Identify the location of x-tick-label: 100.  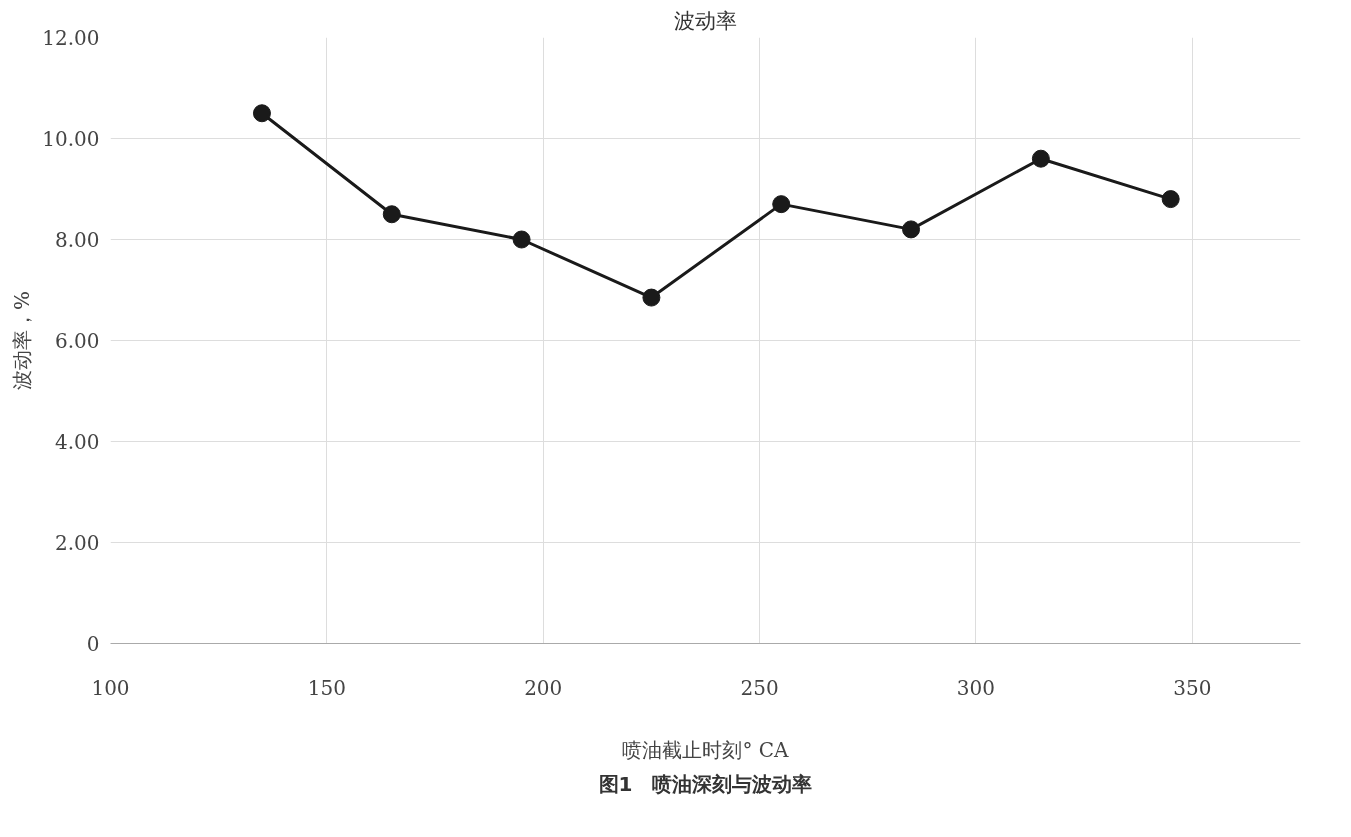
(110, 687).